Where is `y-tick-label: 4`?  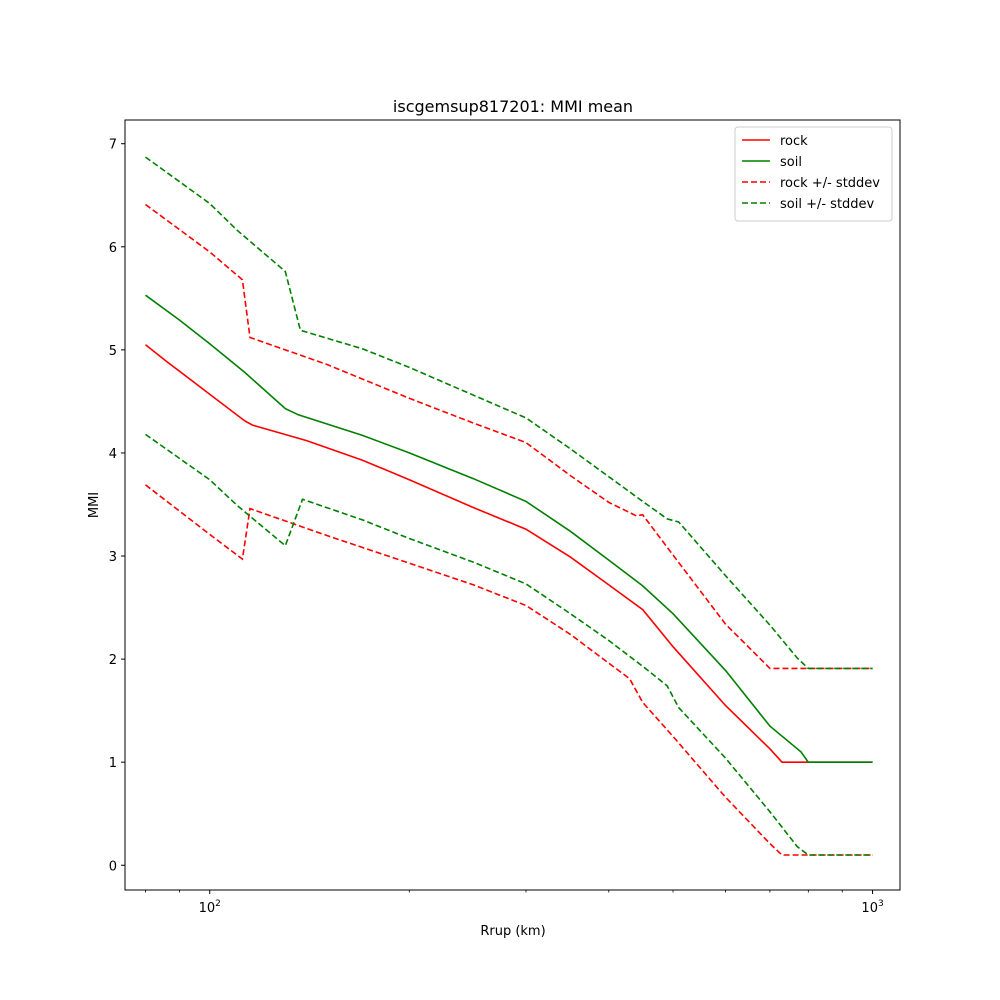 y-tick-label: 4 is located at coordinates (113, 454).